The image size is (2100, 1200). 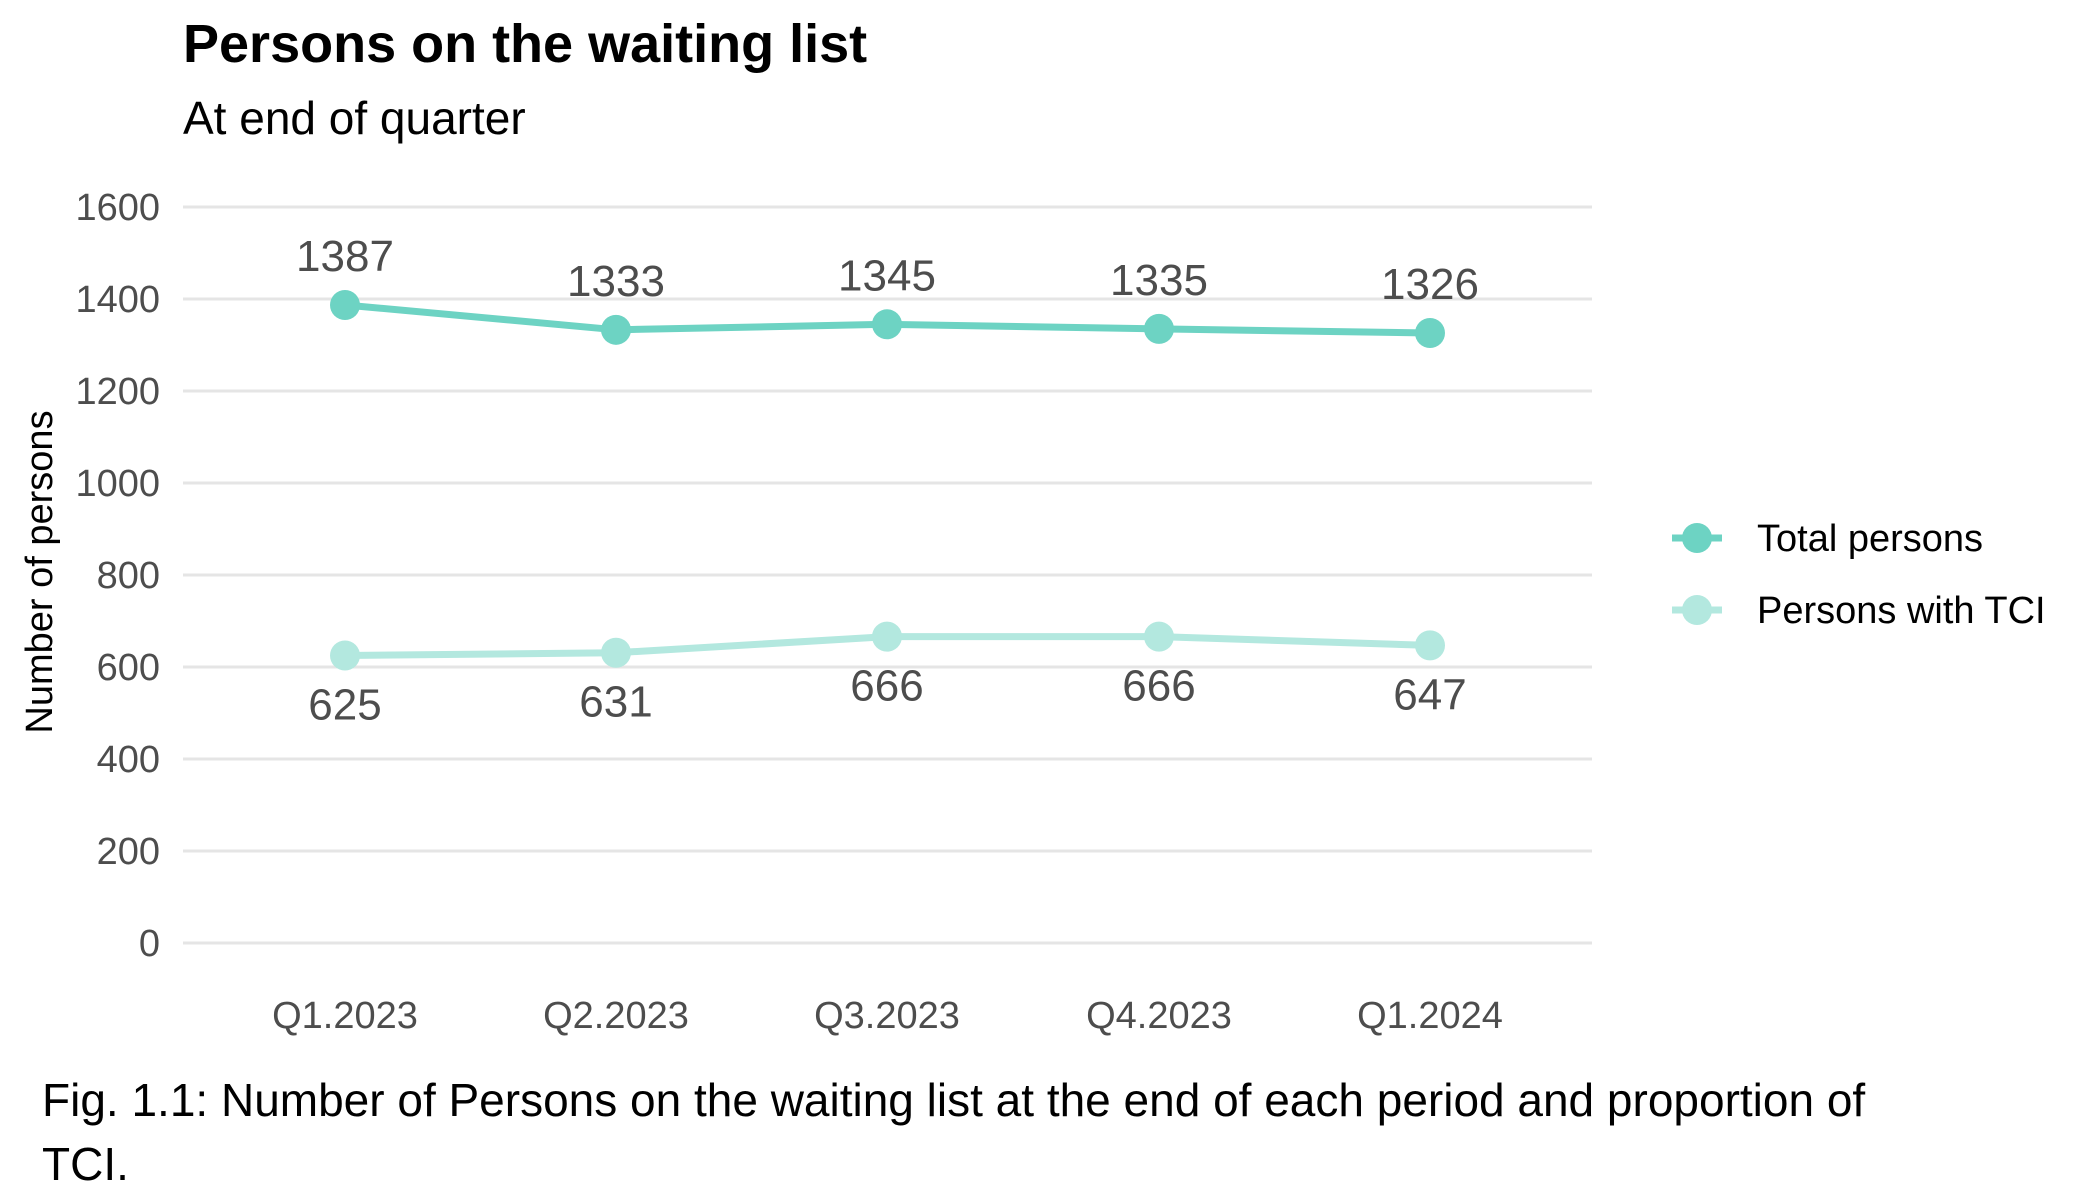 I want to click on legend: Total persons Persons with TCI, so click(x=1859, y=575).